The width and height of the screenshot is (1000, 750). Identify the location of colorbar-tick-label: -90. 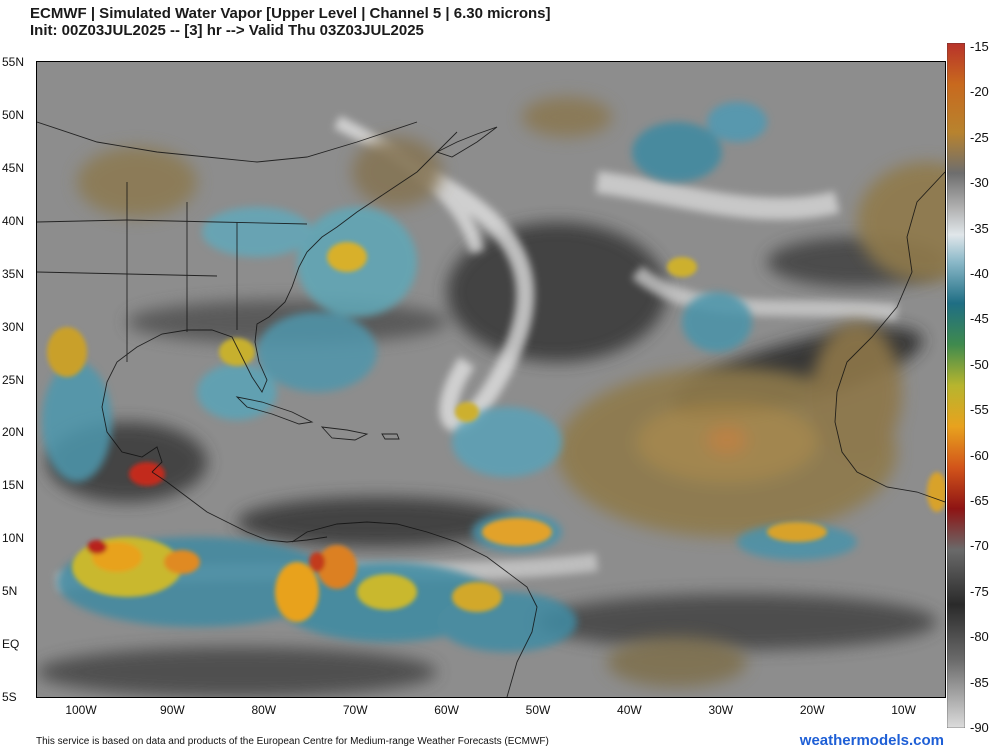
(979, 727).